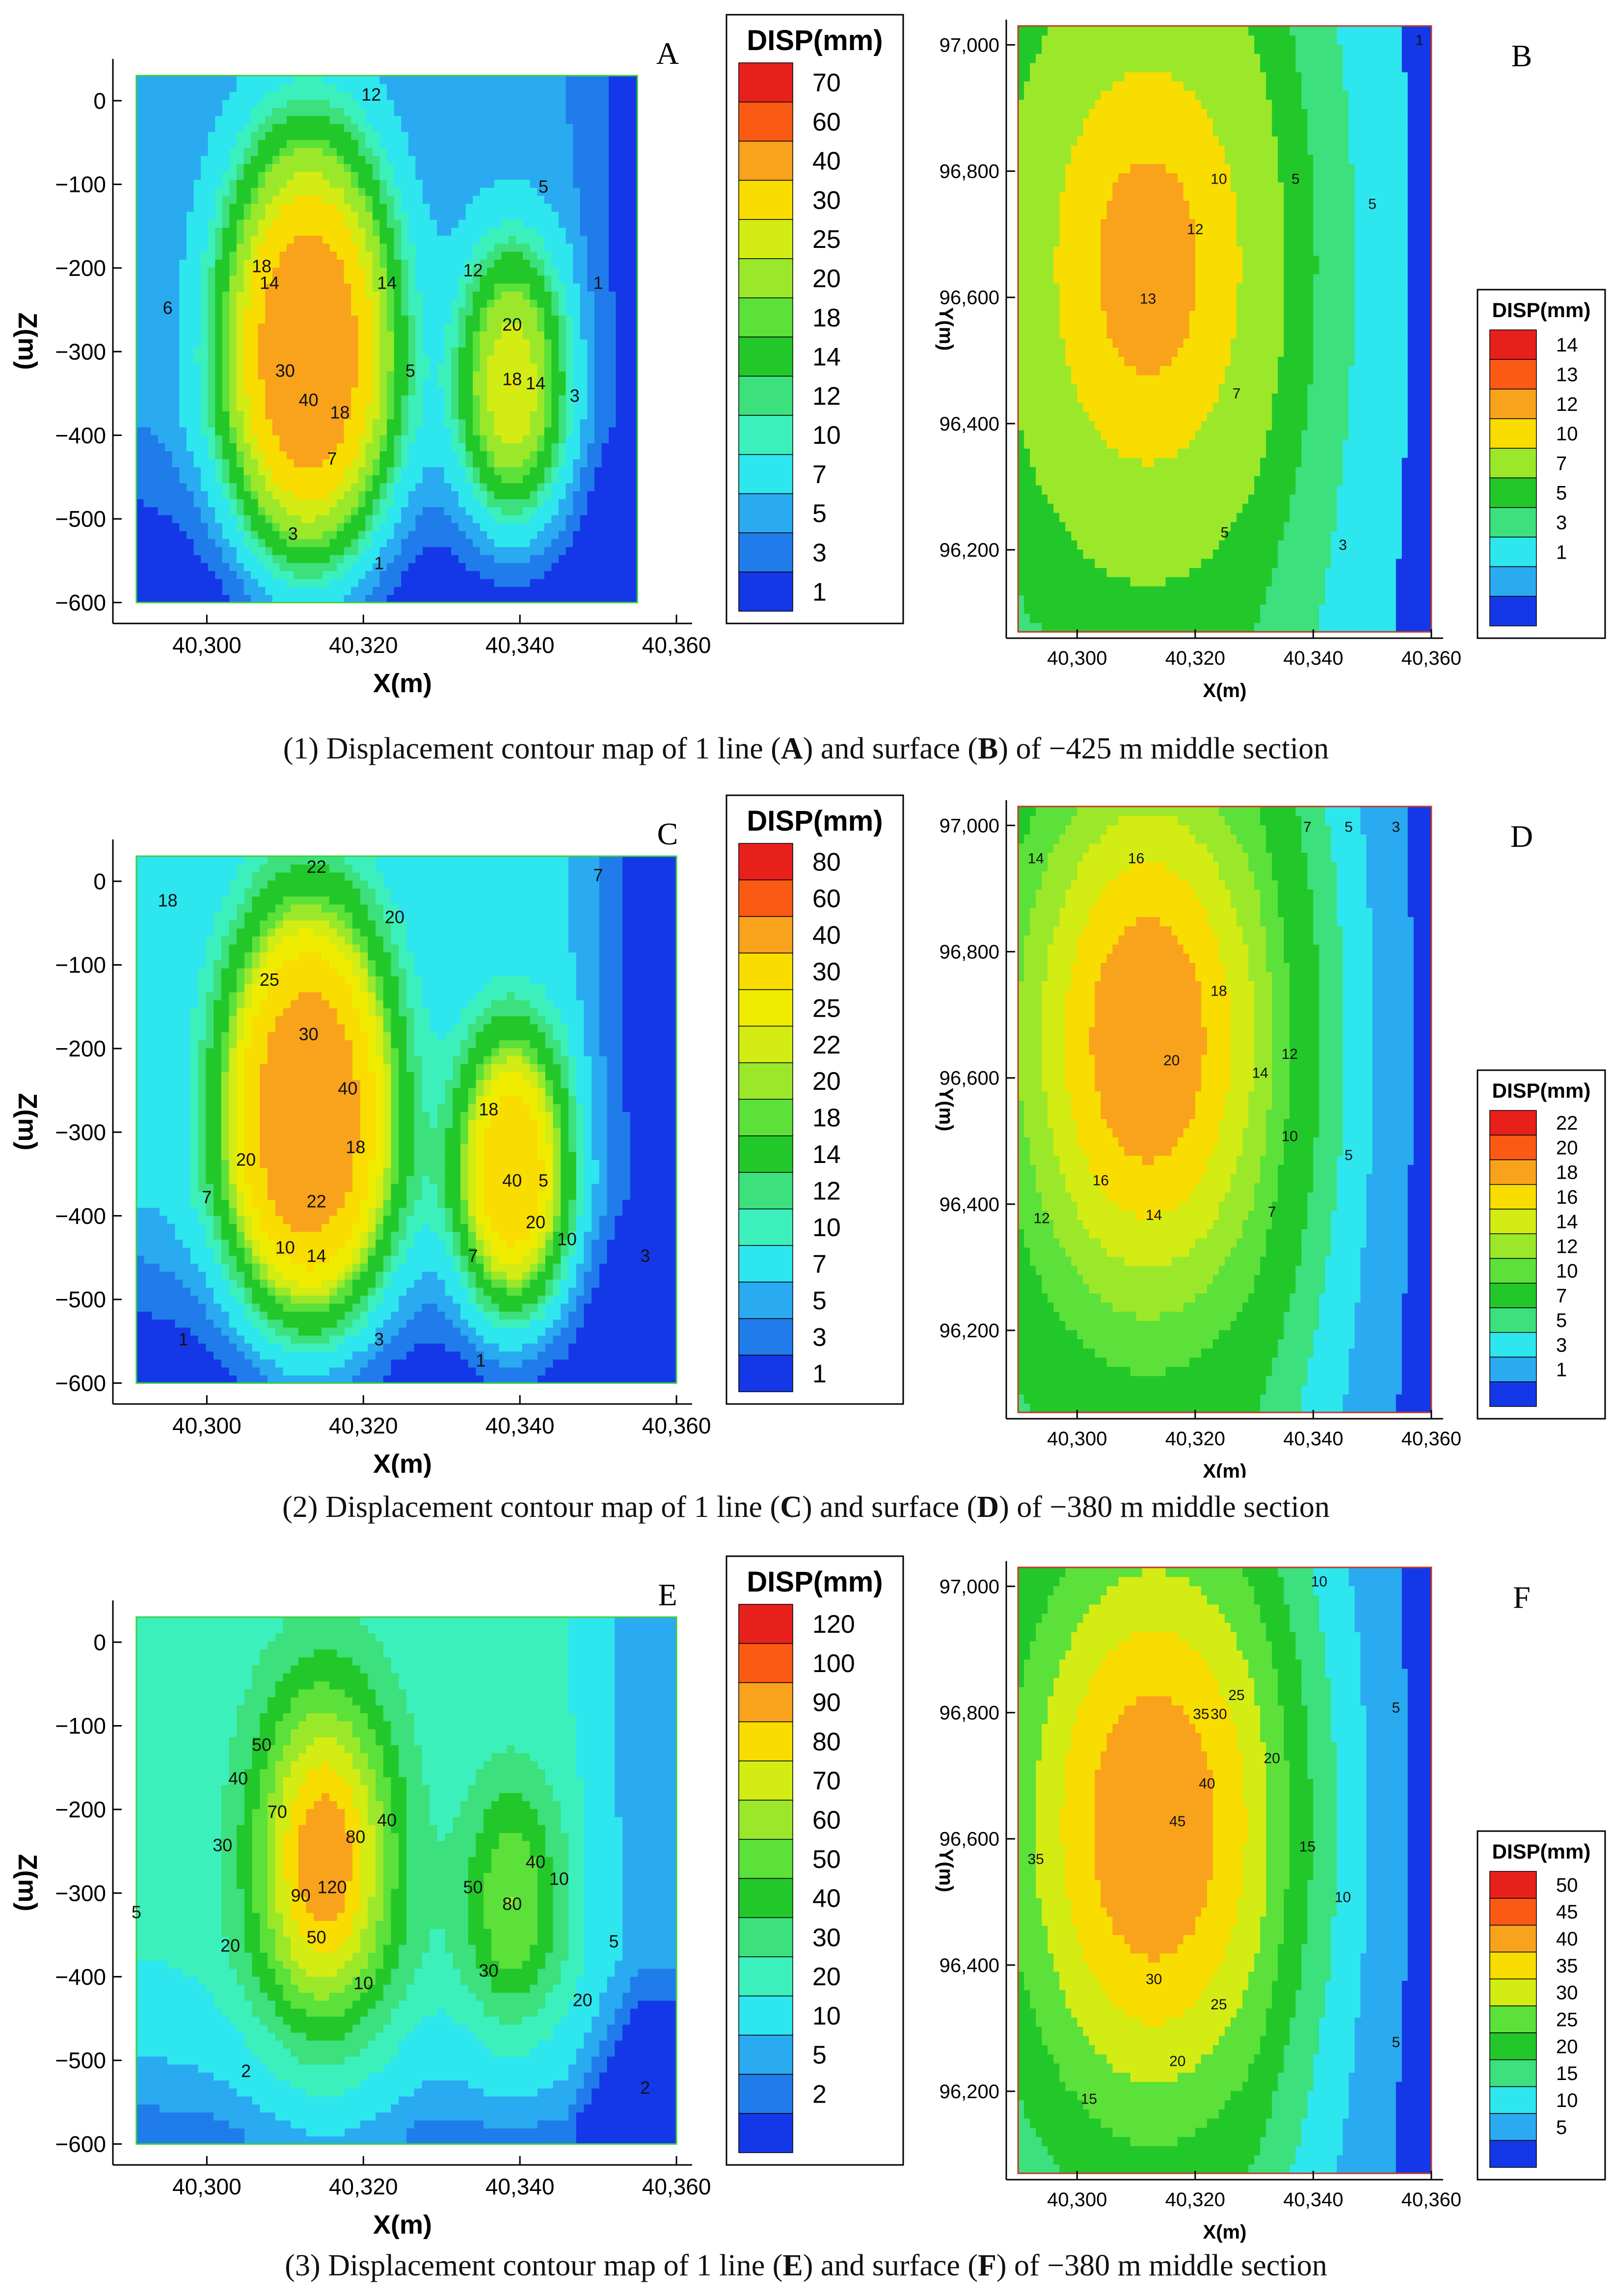 This screenshot has width=1612, height=2296. Describe the element at coordinates (309, 400) in the screenshot. I see `contour-label: 40` at that location.